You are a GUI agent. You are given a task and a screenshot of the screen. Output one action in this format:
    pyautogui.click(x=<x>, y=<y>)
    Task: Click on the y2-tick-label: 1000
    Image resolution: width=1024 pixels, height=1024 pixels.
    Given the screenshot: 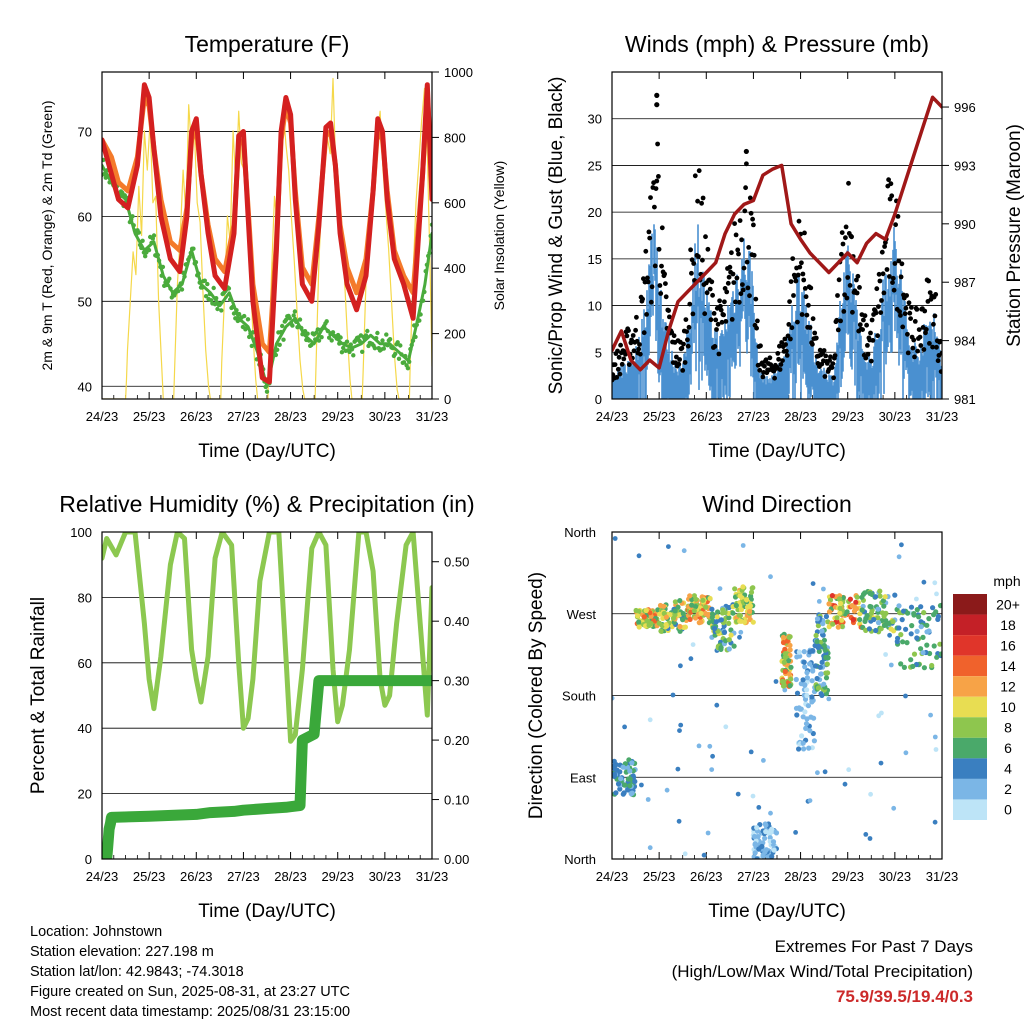 What is the action you would take?
    pyautogui.click(x=458, y=72)
    